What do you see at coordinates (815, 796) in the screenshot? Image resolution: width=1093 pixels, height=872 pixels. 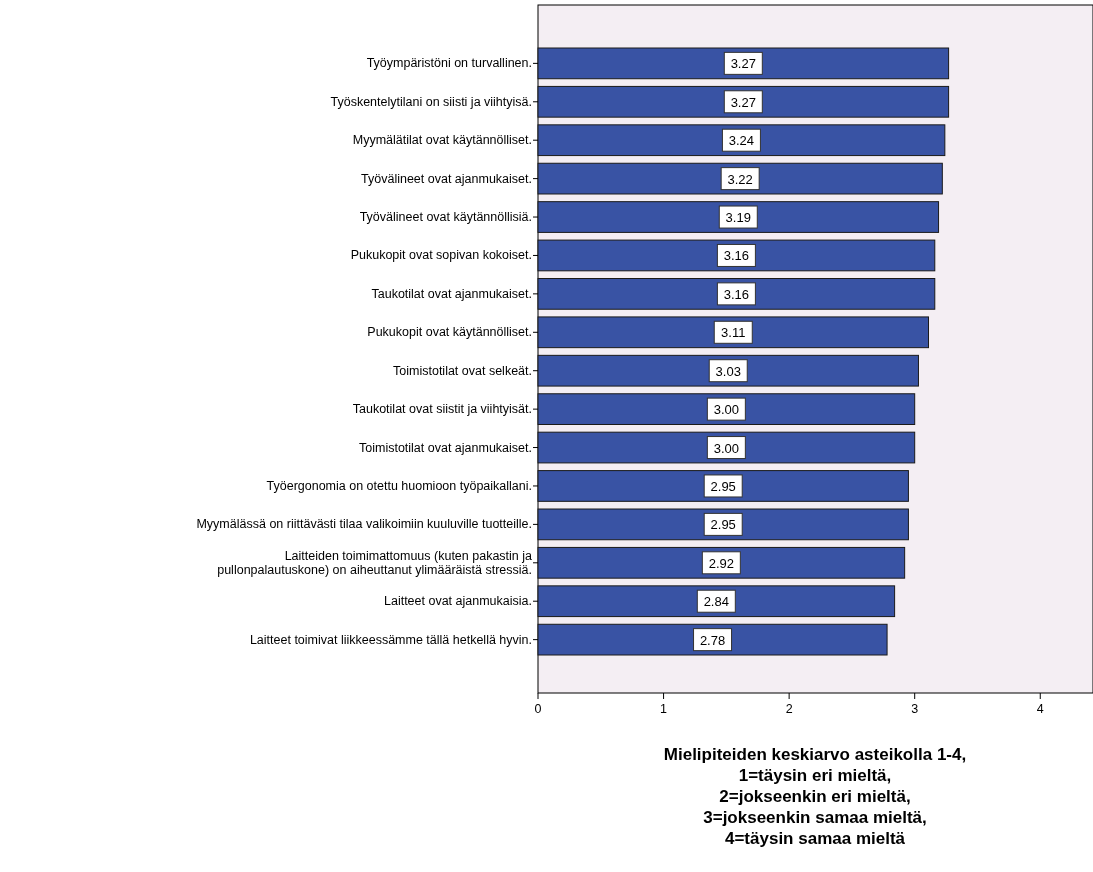 I see `x-axis-title: Mielipiteiden keskiarvo asteikolla 1-4, 1=täysin eri mieltä, 2=jokseenkin eri mieltä, 3=jokseenkin samaa mieltä, 4=täysin samaa mieltä` at bounding box center [815, 796].